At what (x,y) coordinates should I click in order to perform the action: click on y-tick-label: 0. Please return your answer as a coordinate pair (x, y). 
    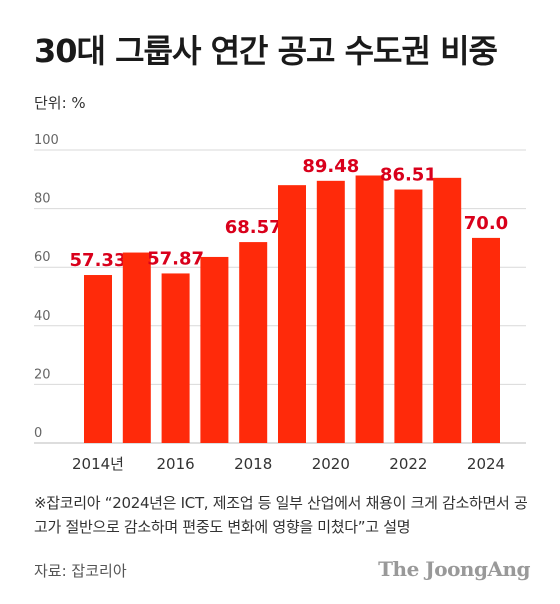
    Looking at the image, I should click on (38, 433).